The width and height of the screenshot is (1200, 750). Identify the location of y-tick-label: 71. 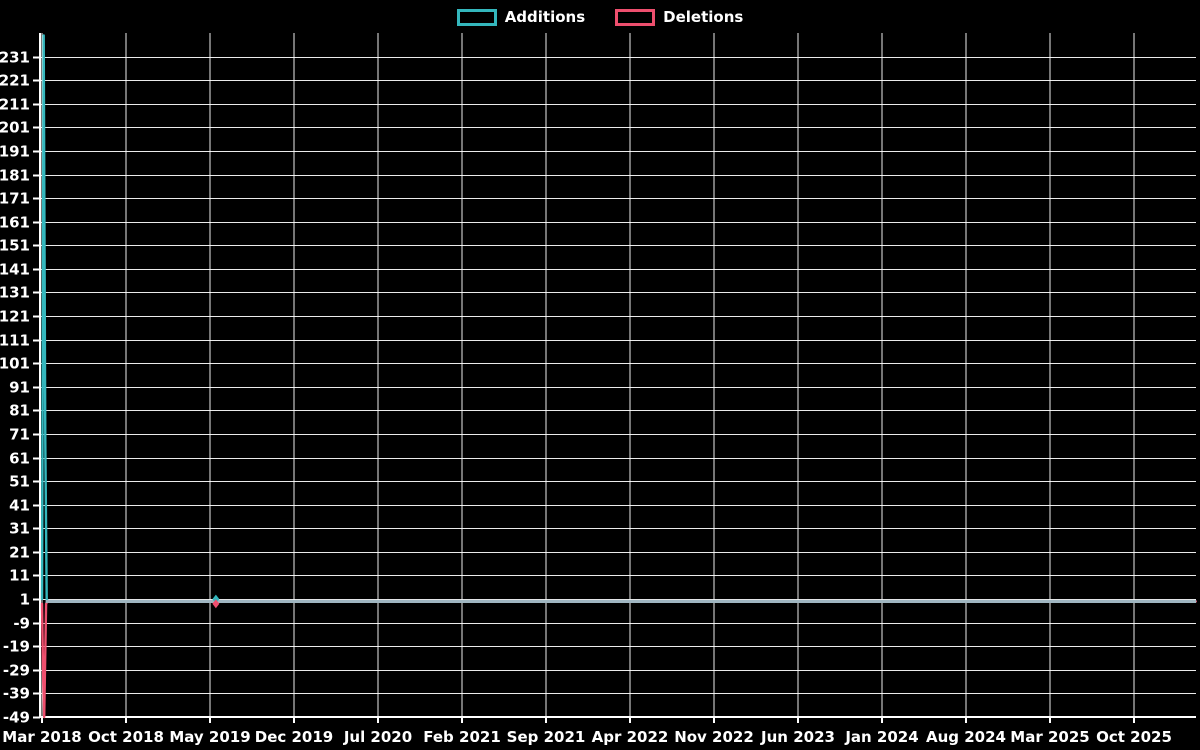
(19, 435).